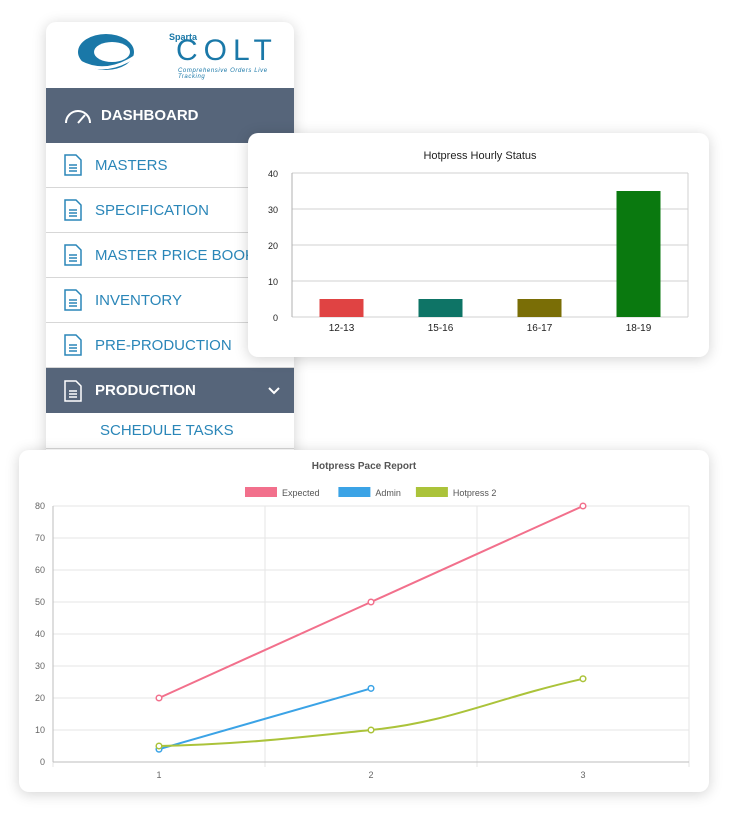 Image resolution: width=740 pixels, height=821 pixels. What do you see at coordinates (582, 775) in the screenshot?
I see `x-tick-label: 3` at bounding box center [582, 775].